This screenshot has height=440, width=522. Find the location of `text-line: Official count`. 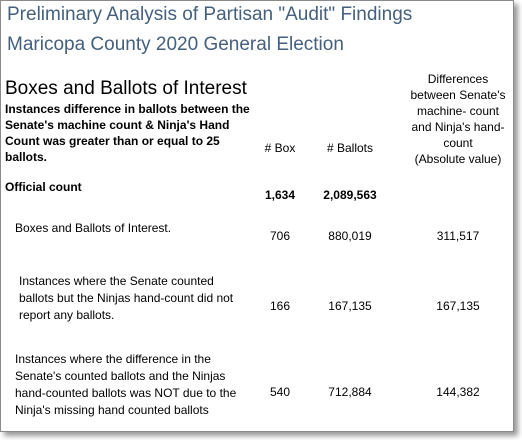

text-line: Official count is located at coordinates (43, 187).